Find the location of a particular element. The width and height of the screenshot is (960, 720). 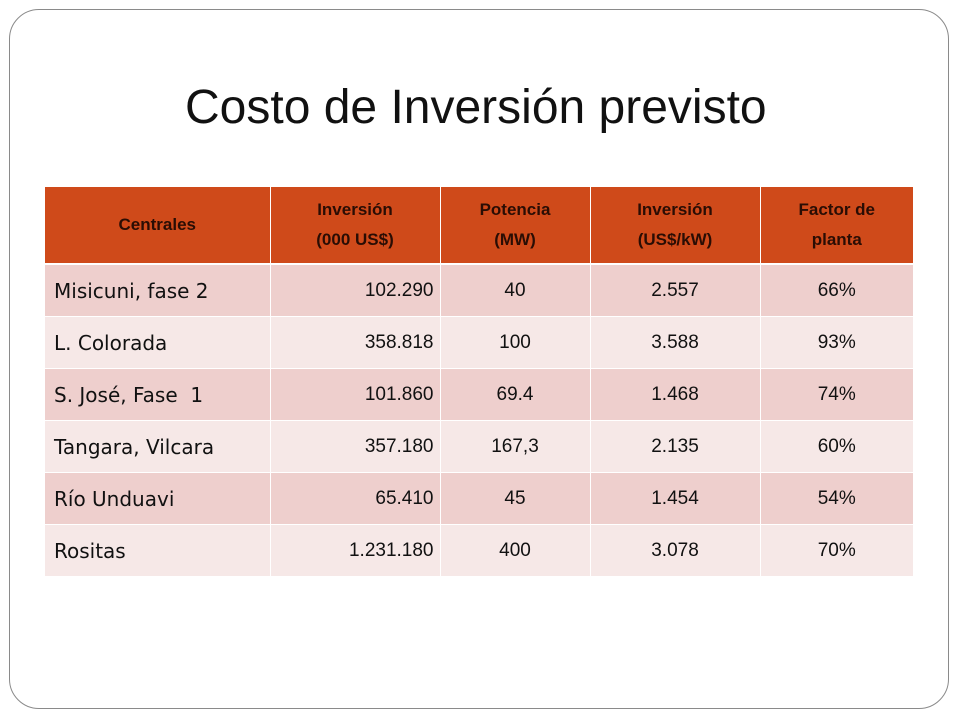

cell-central: Rositas is located at coordinates (158, 550).